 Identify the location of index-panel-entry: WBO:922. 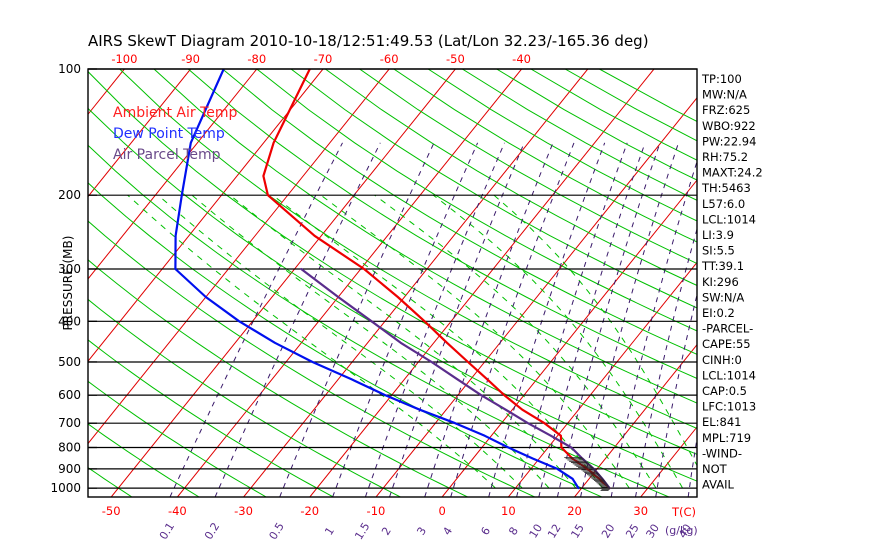
(729, 126).